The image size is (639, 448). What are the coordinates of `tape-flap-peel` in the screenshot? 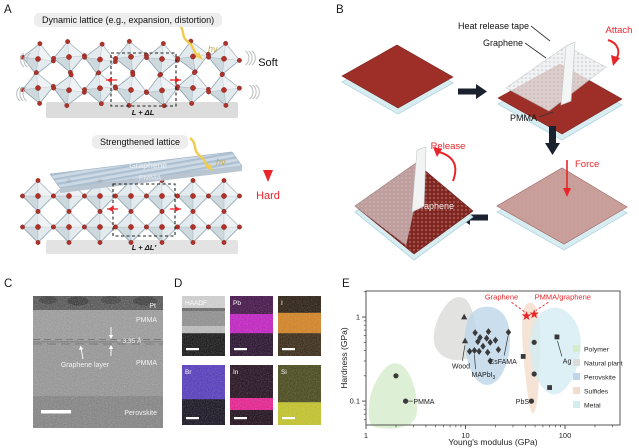 It's located at (419, 179).